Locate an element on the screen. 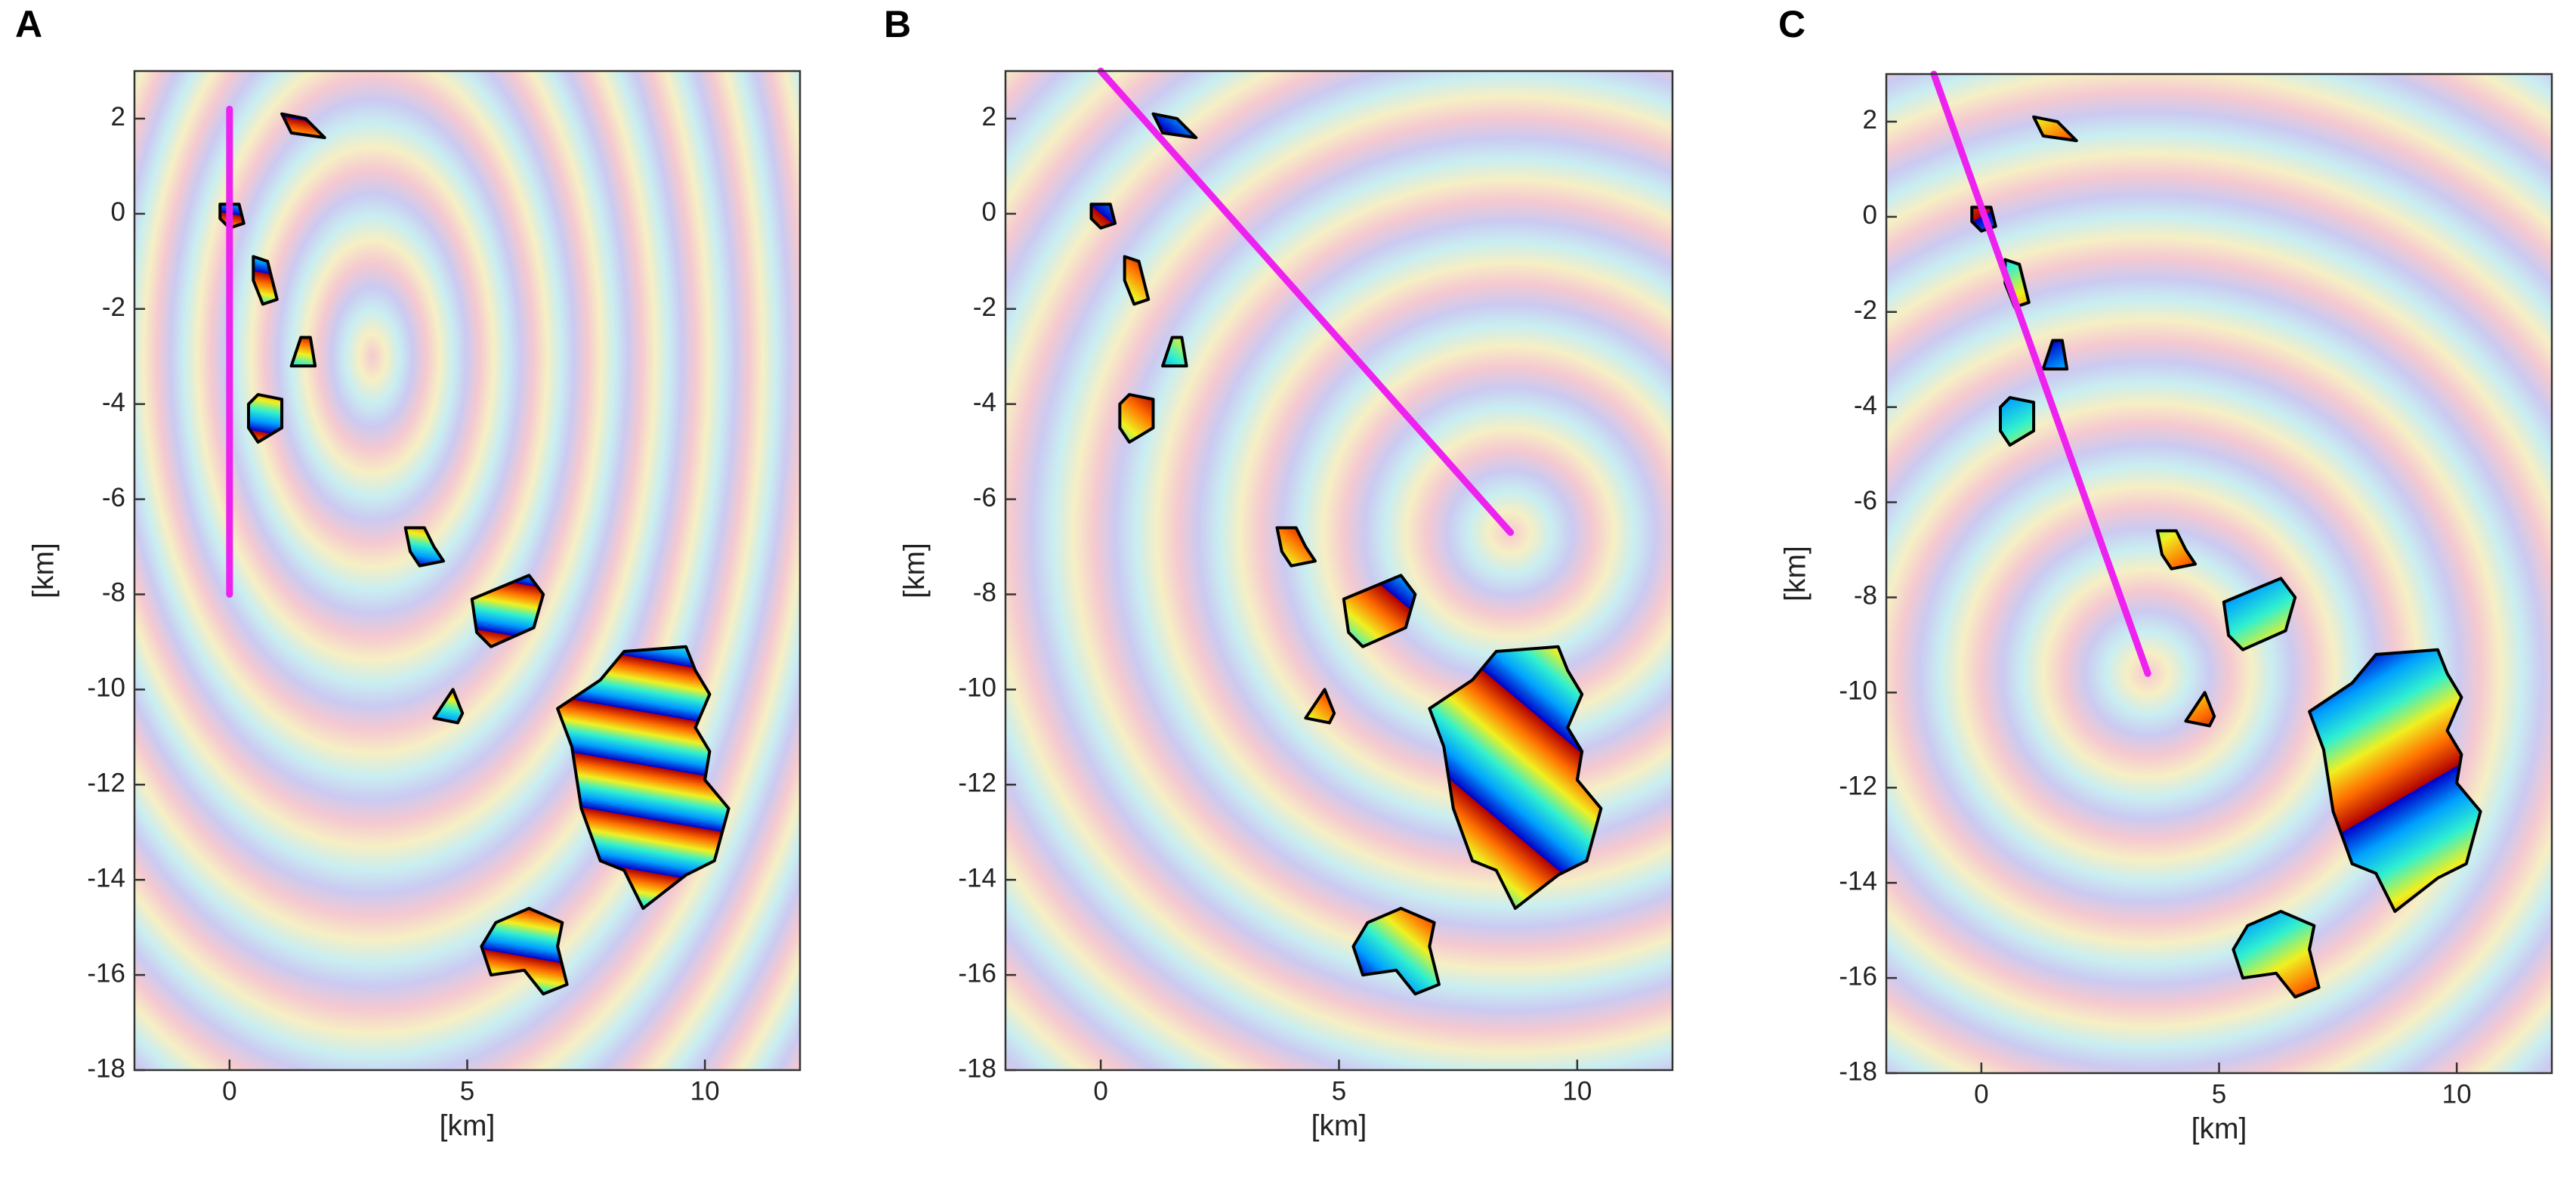 Image resolution: width=2576 pixels, height=1188 pixels. panel-label: C is located at coordinates (1791, 24).